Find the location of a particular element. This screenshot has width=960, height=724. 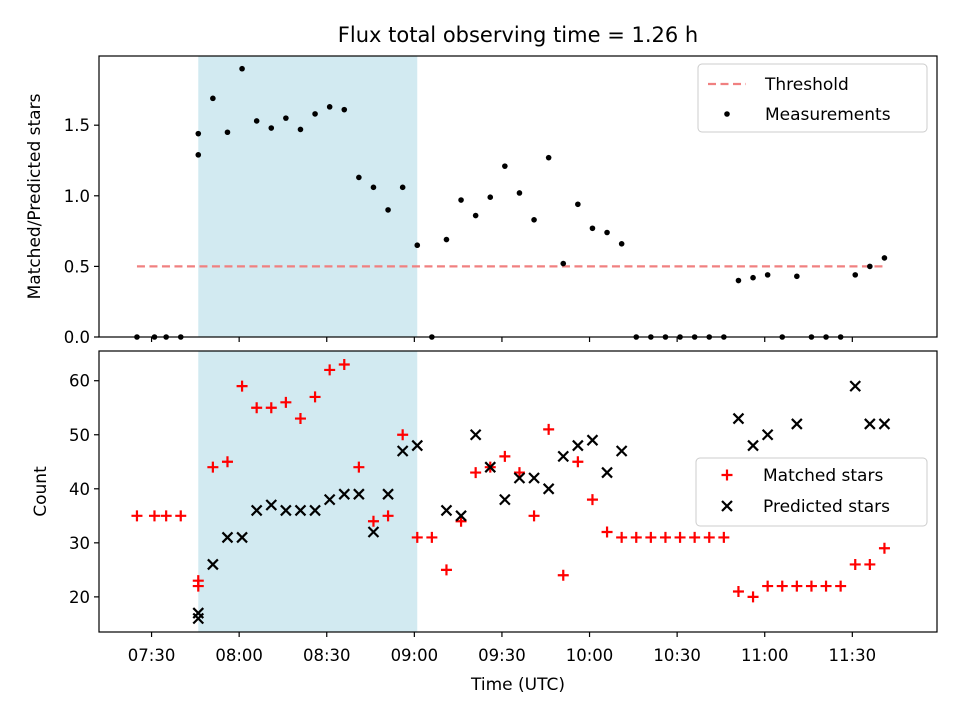

xtick-label: 09:30 is located at coordinates (502, 655).